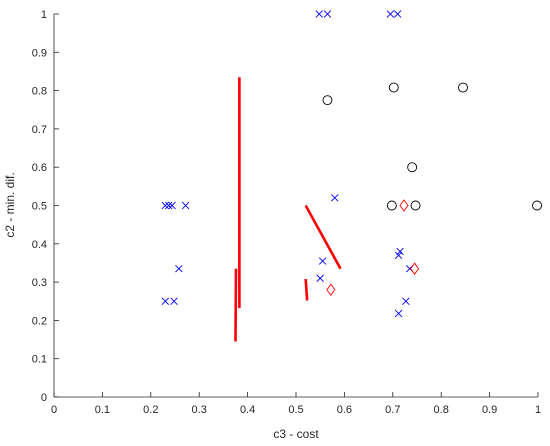 This screenshot has width=550, height=446. Describe the element at coordinates (39, 92) in the screenshot. I see `y-tick-label: 0.8` at that location.